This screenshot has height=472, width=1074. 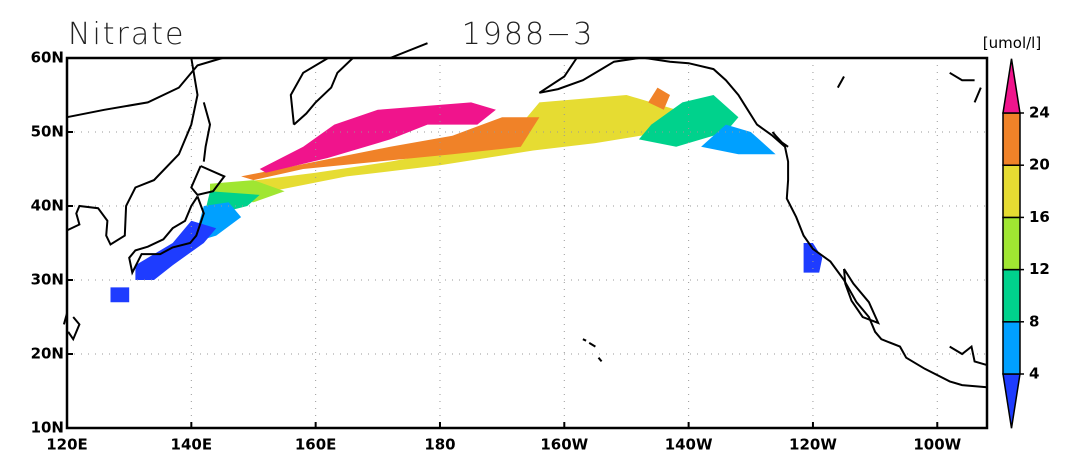 What do you see at coordinates (47, 58) in the screenshot?
I see `y-tick-label: 60N` at bounding box center [47, 58].